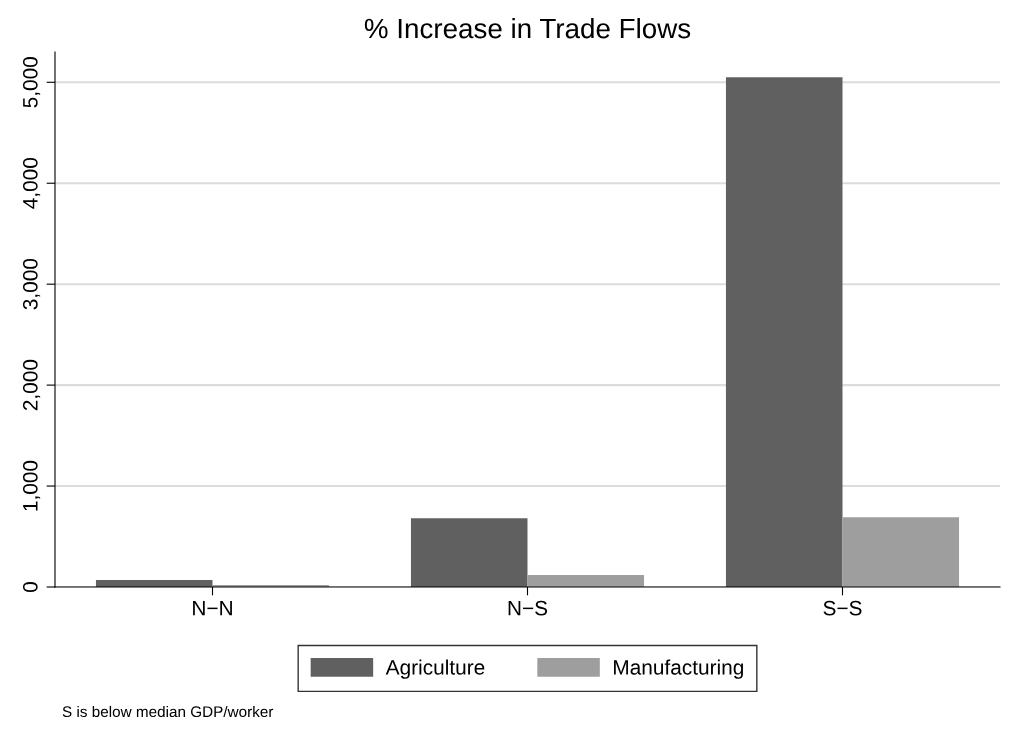  I want to click on y-tick-label: 2,000, so click(31, 385).